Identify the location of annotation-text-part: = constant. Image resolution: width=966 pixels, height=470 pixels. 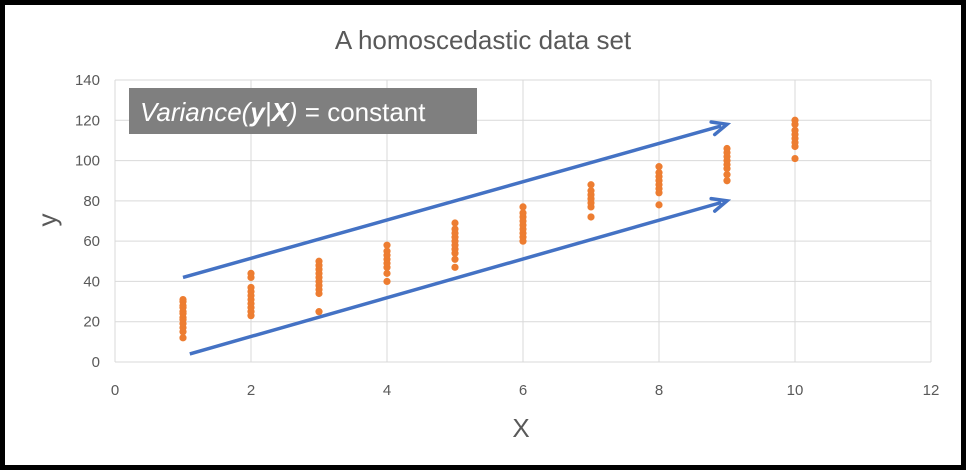
(362, 112).